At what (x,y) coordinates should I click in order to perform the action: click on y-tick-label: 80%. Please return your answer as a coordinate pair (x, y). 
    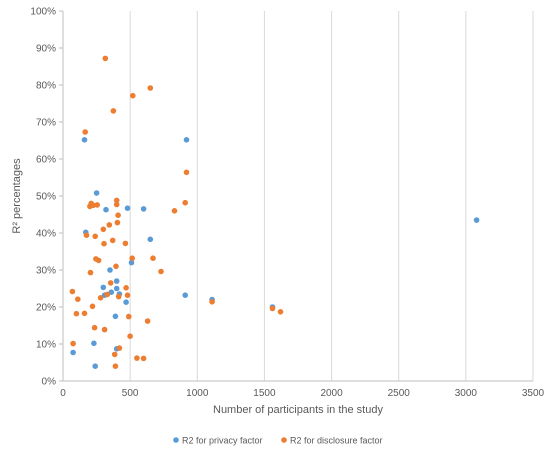
    Looking at the image, I should click on (46, 86).